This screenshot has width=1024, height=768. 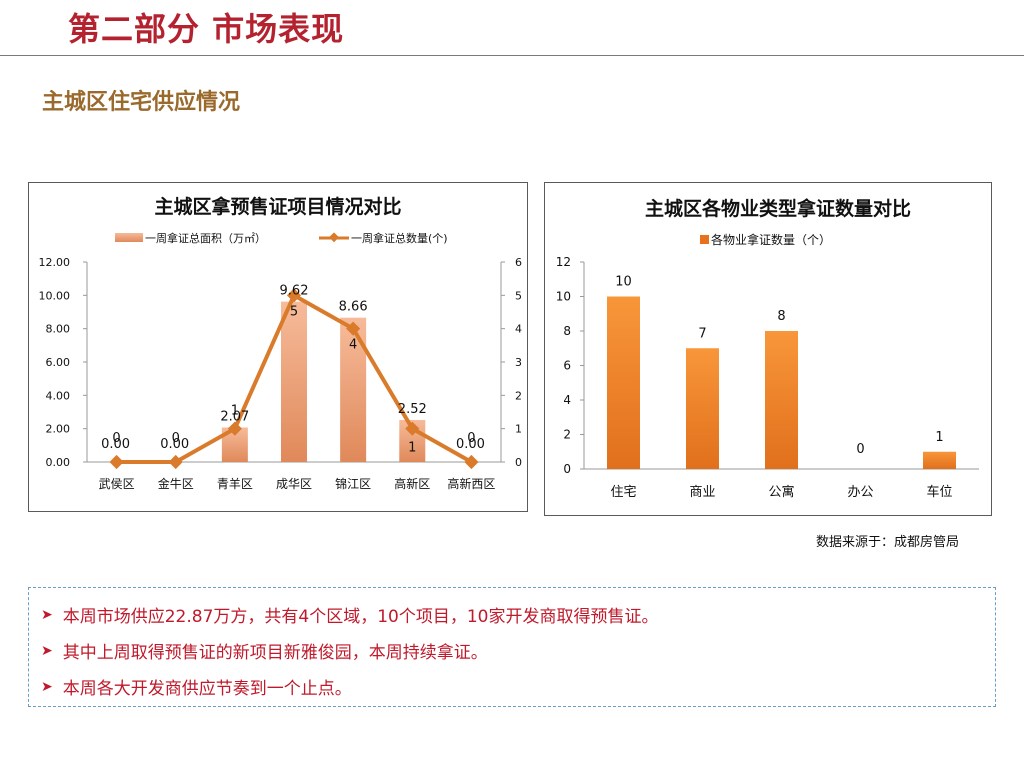 I want to click on note-item: ➤ 其中上周取得预售证的新项目新雅俊园，本周持续拿证。, so click(x=264, y=651).